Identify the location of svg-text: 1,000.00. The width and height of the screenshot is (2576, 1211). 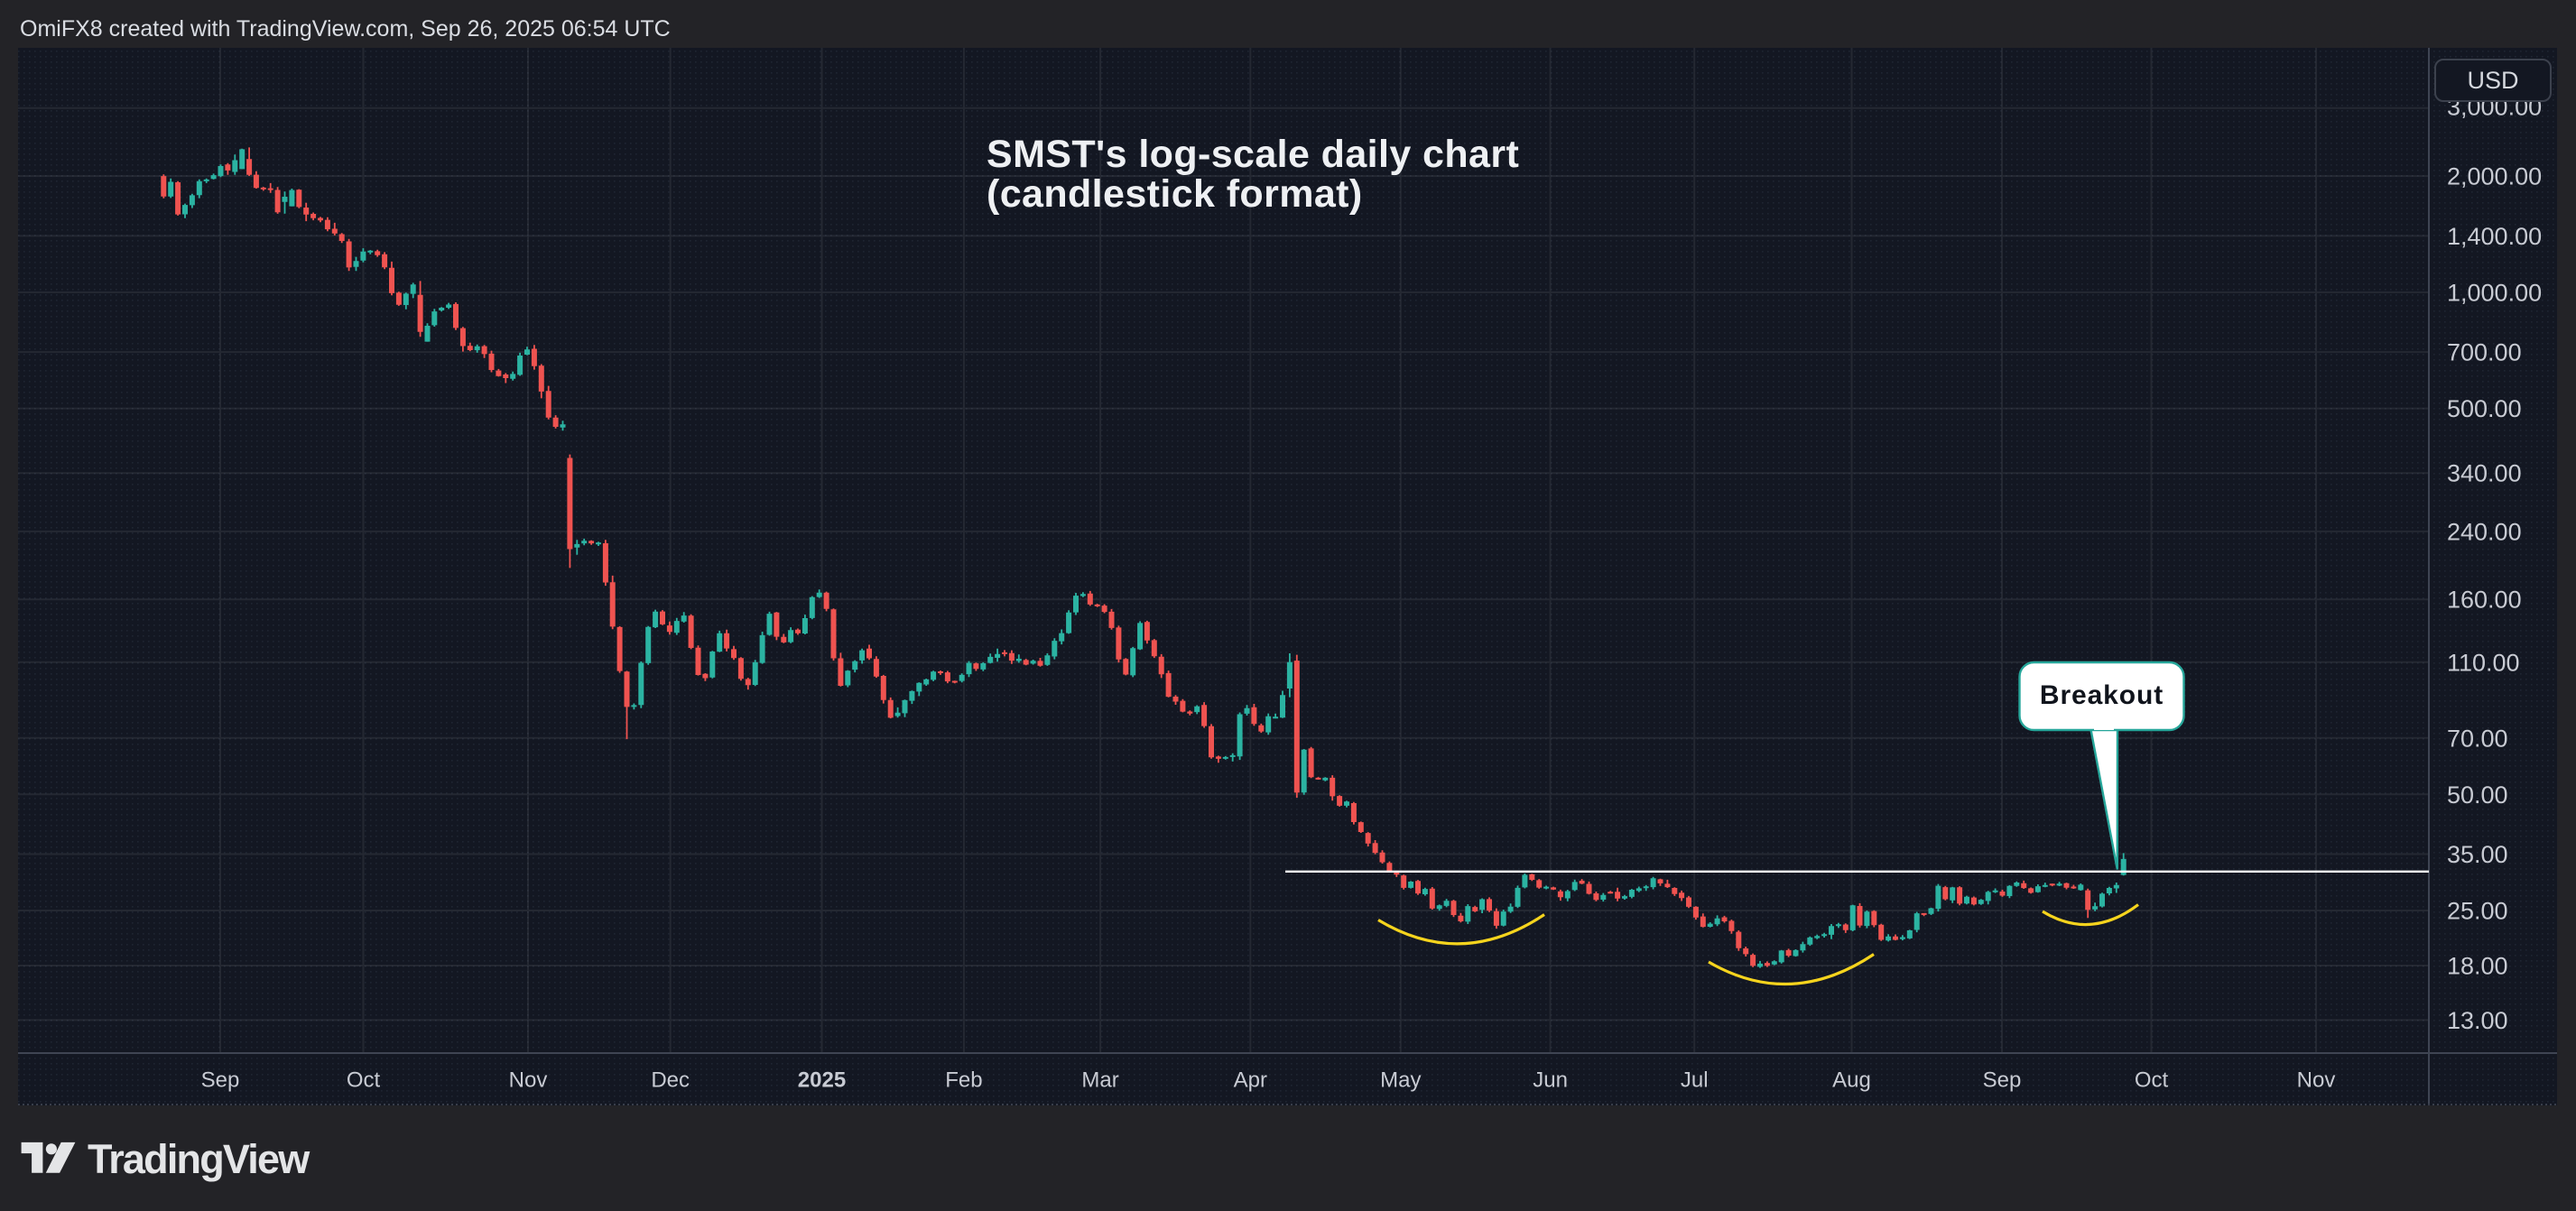
(2495, 292).